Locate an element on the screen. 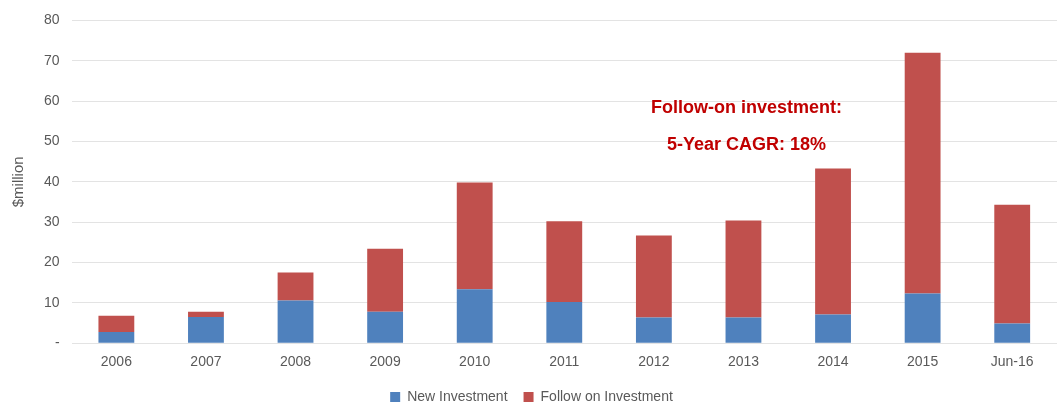  y-tick-label: 10 is located at coordinates (51, 301).